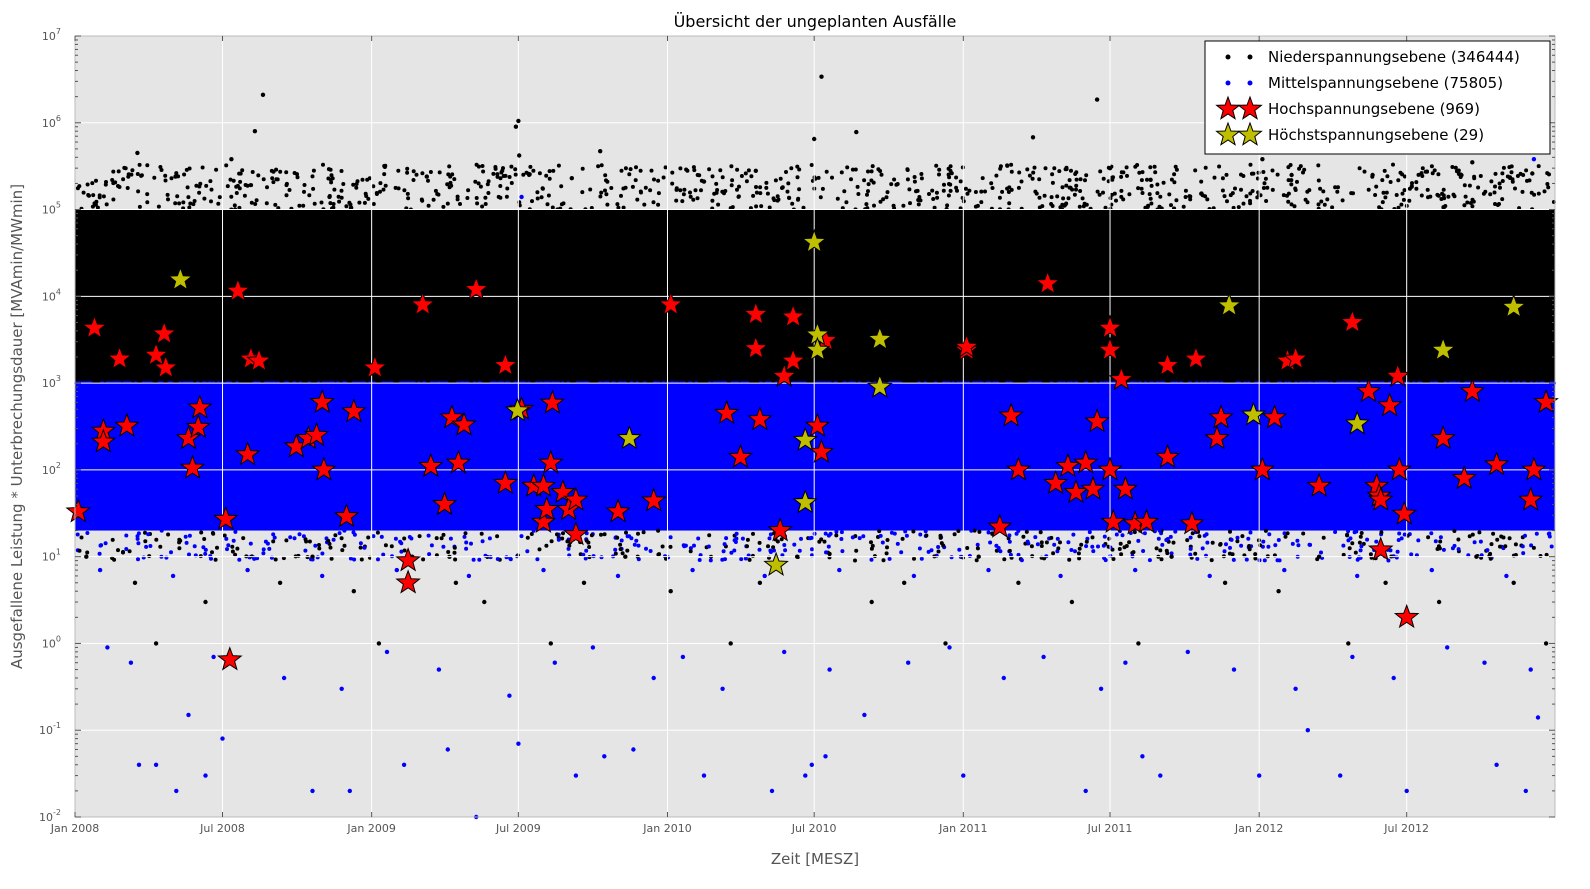  I want to click on series-3-star-point, so click(880, 385).